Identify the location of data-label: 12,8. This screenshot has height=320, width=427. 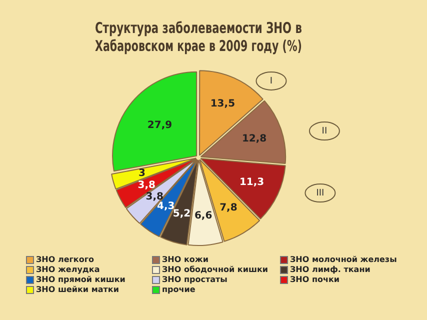
(254, 139).